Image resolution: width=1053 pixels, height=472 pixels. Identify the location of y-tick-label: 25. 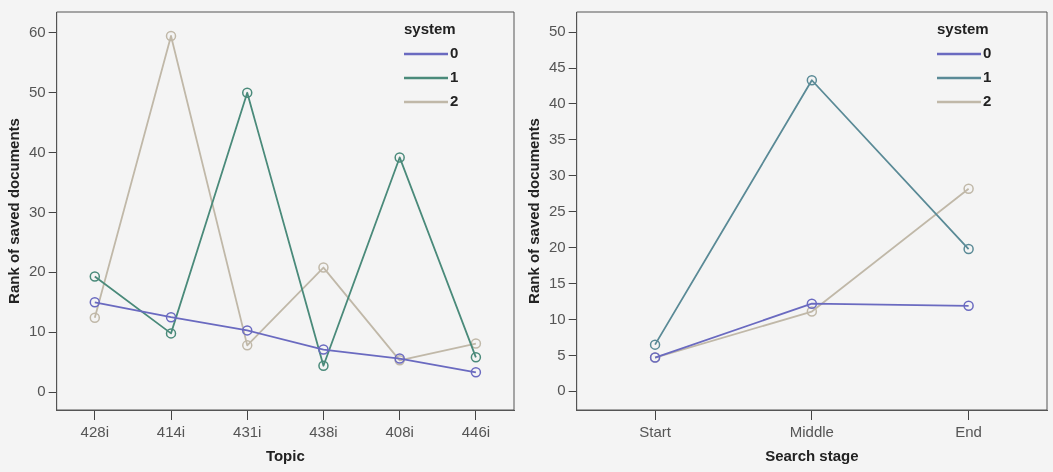
(557, 210).